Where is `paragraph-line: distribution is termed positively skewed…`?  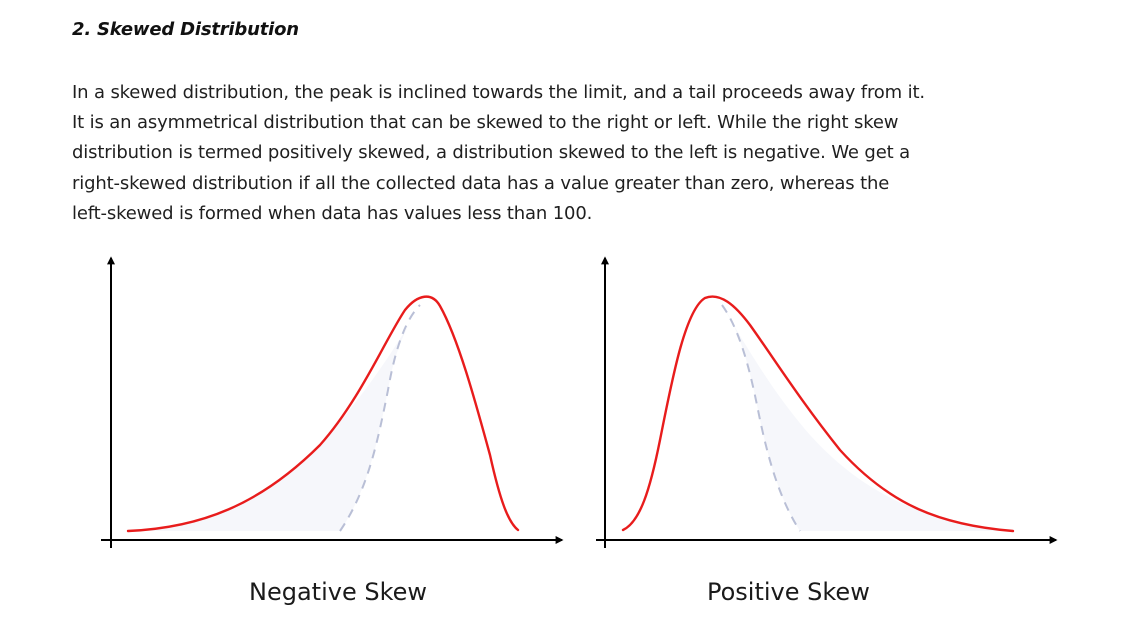 paragraph-line: distribution is termed positively skewed… is located at coordinates (491, 153).